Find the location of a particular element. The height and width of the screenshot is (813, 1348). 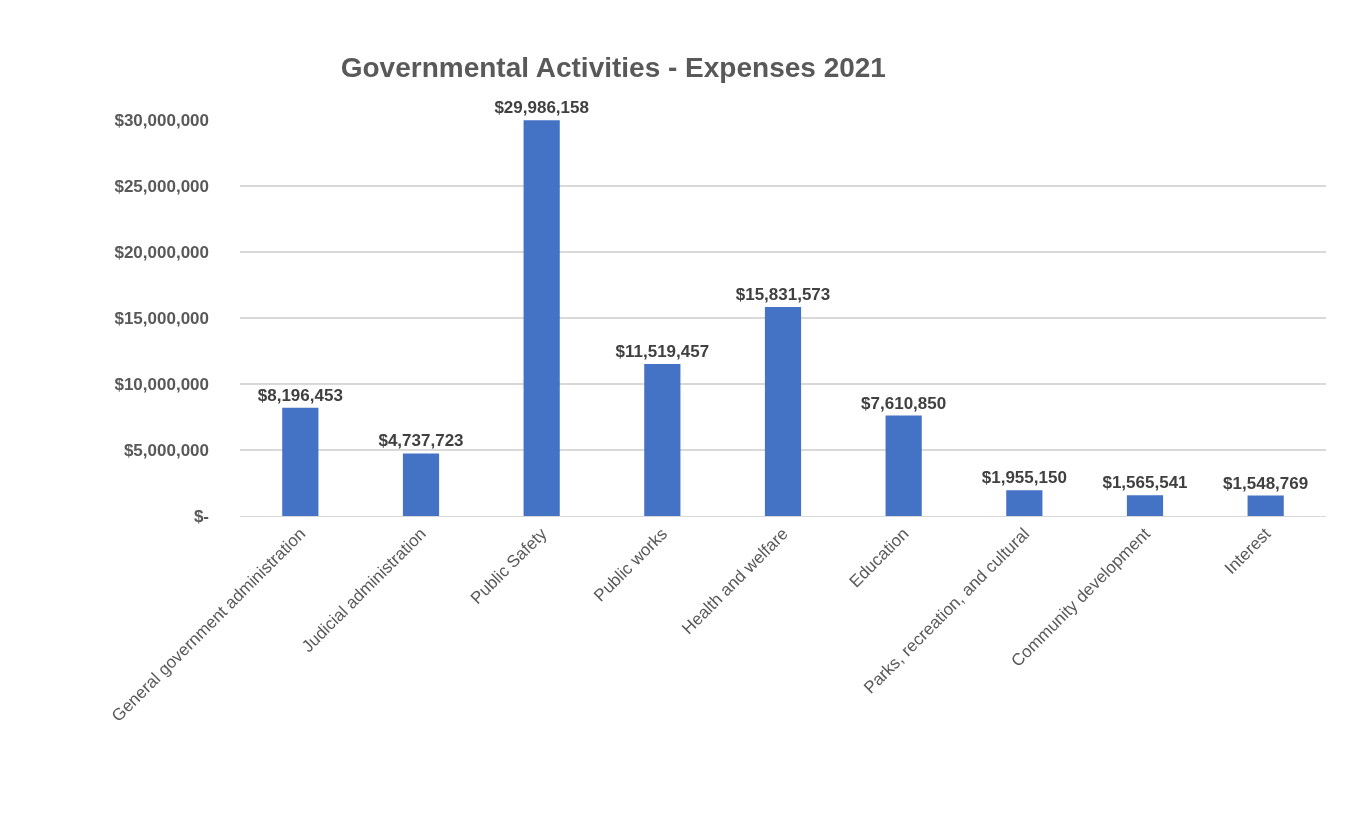

y-tick-label: $25,000,000 is located at coordinates (161, 186).